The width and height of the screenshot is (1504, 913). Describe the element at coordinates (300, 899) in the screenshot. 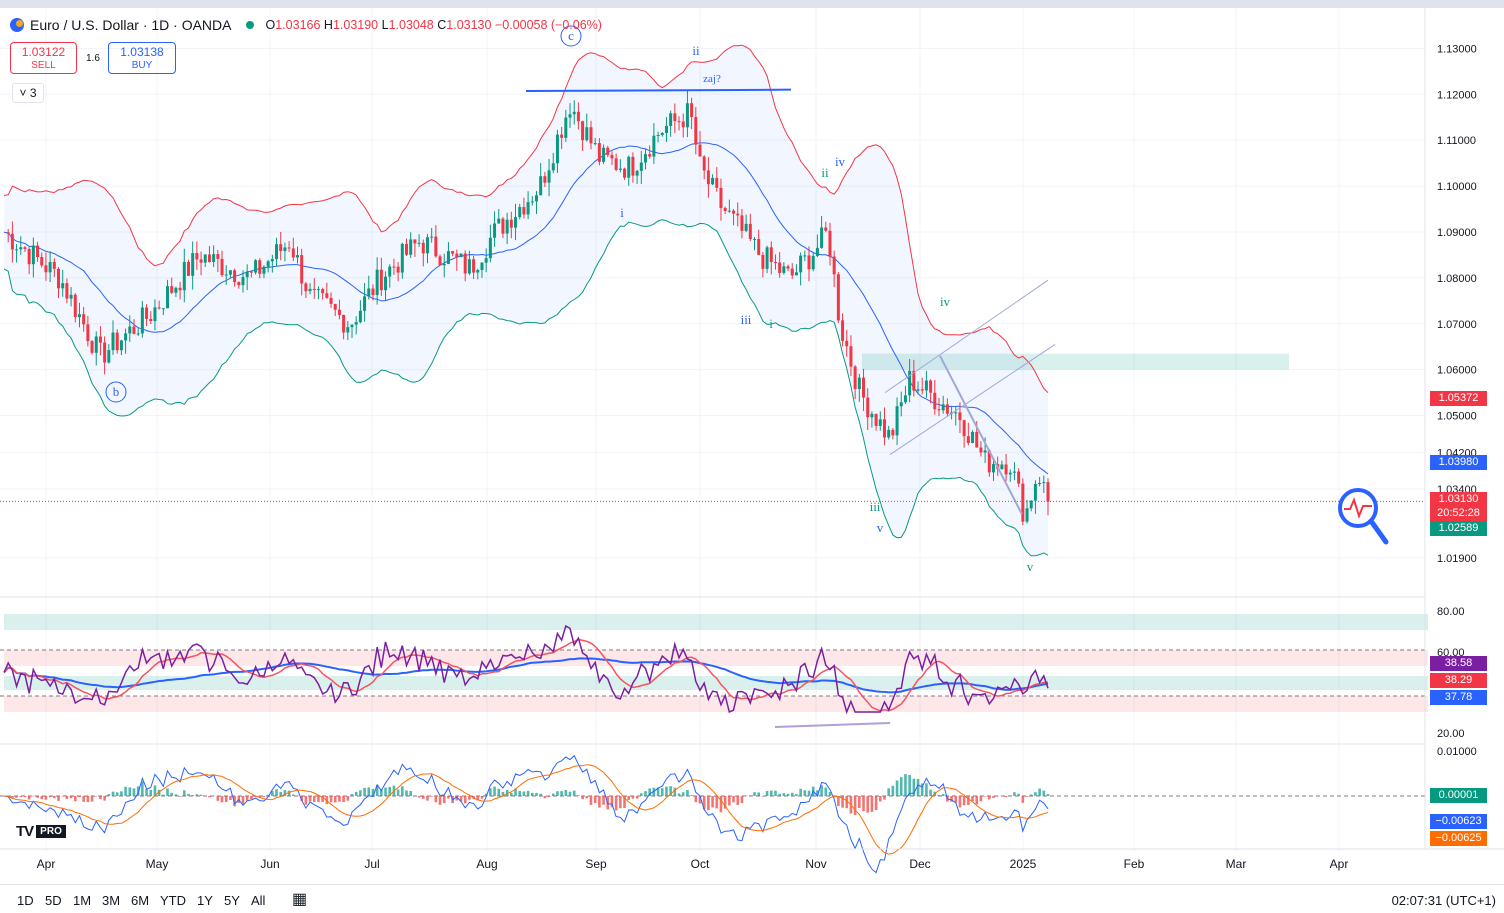

I see `calendar-icon: ▦` at that location.